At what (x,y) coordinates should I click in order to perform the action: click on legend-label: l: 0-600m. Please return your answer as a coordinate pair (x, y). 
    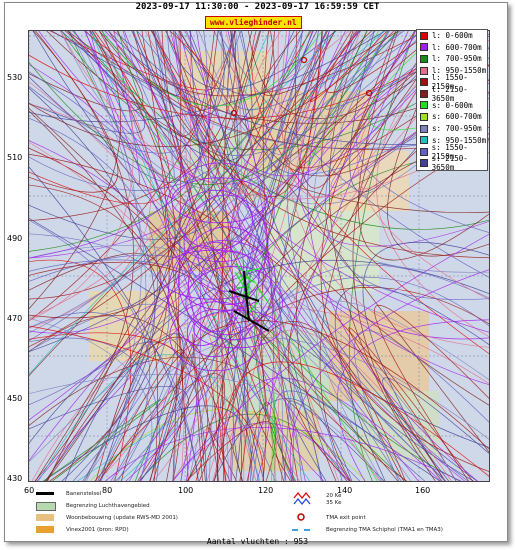
    Looking at the image, I should click on (452, 36).